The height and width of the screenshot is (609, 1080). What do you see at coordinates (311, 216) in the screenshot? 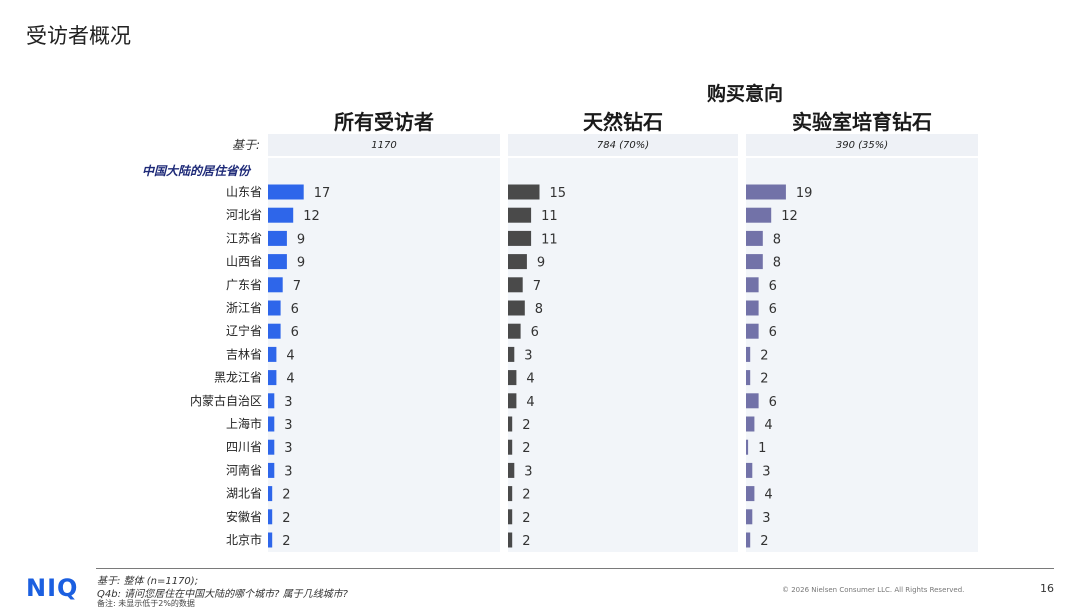
I see `value-label-all-1: 12` at bounding box center [311, 216].